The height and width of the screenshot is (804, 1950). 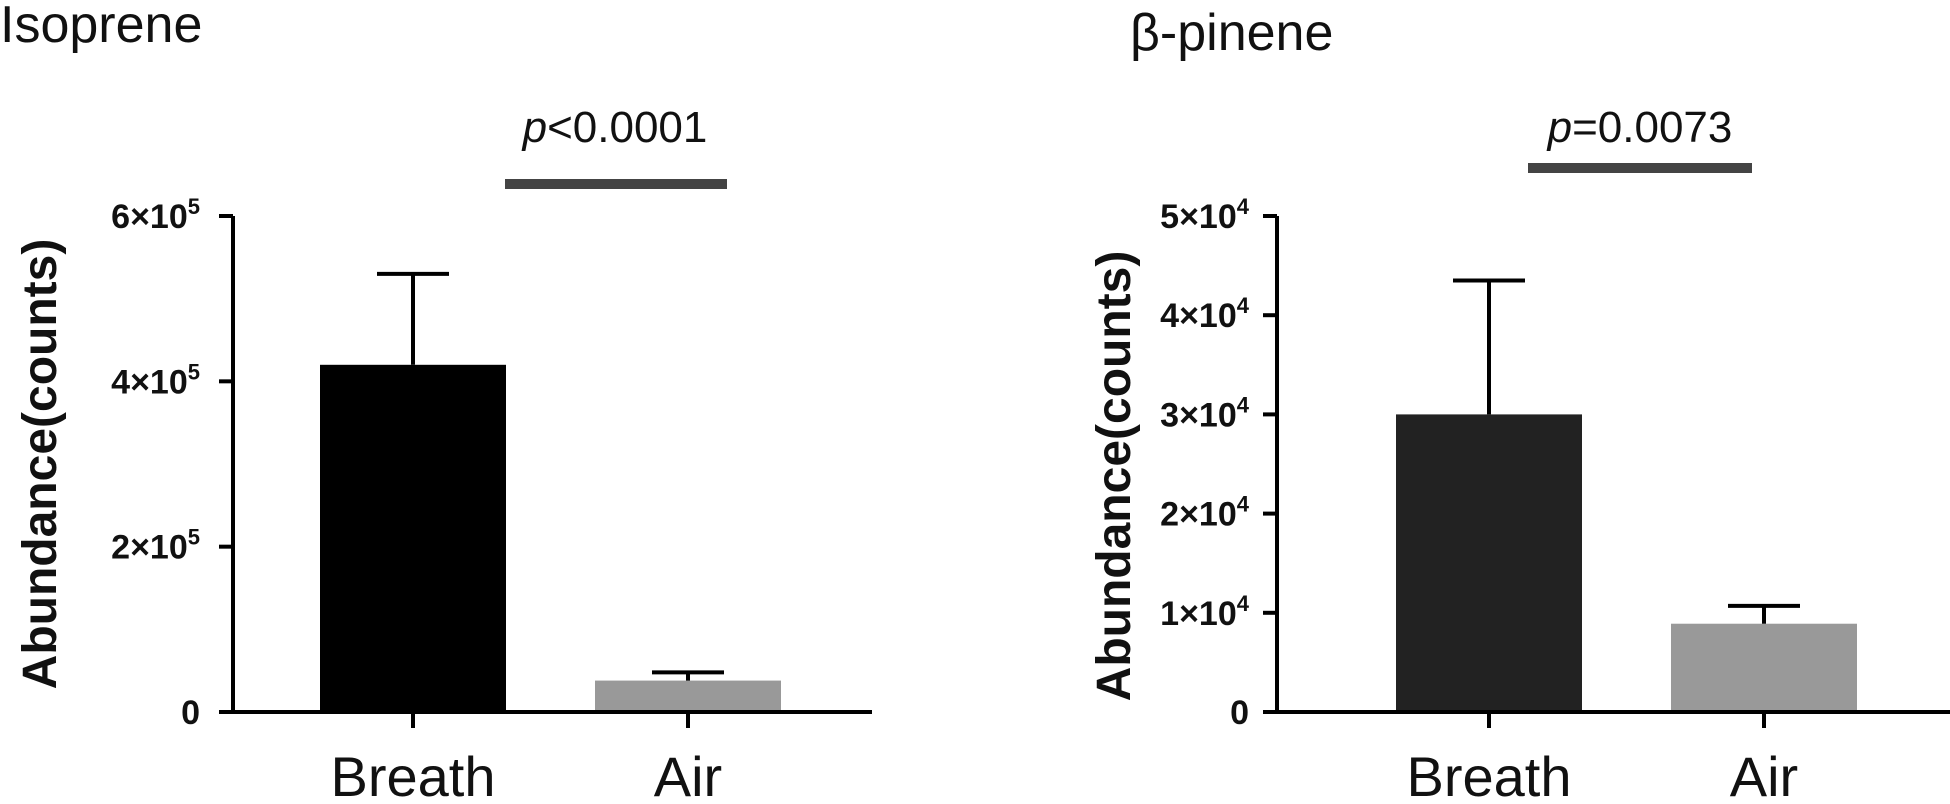 I want to click on y-tick-label: 4×10⁵, so click(x=155, y=380).